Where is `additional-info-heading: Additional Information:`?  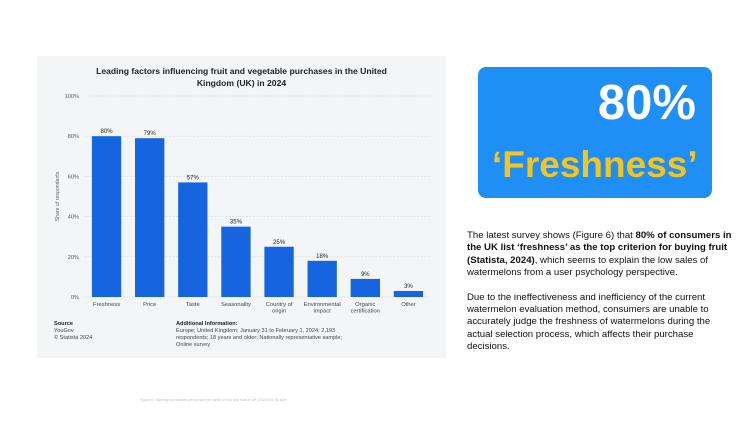 additional-info-heading: Additional Information: is located at coordinates (207, 324).